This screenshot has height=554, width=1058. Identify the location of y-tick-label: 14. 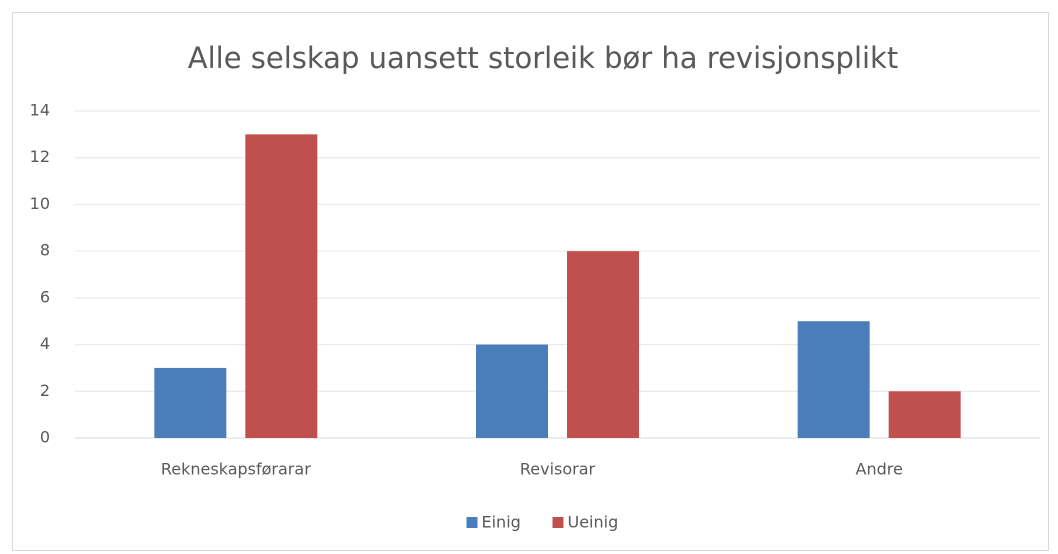
(40, 110).